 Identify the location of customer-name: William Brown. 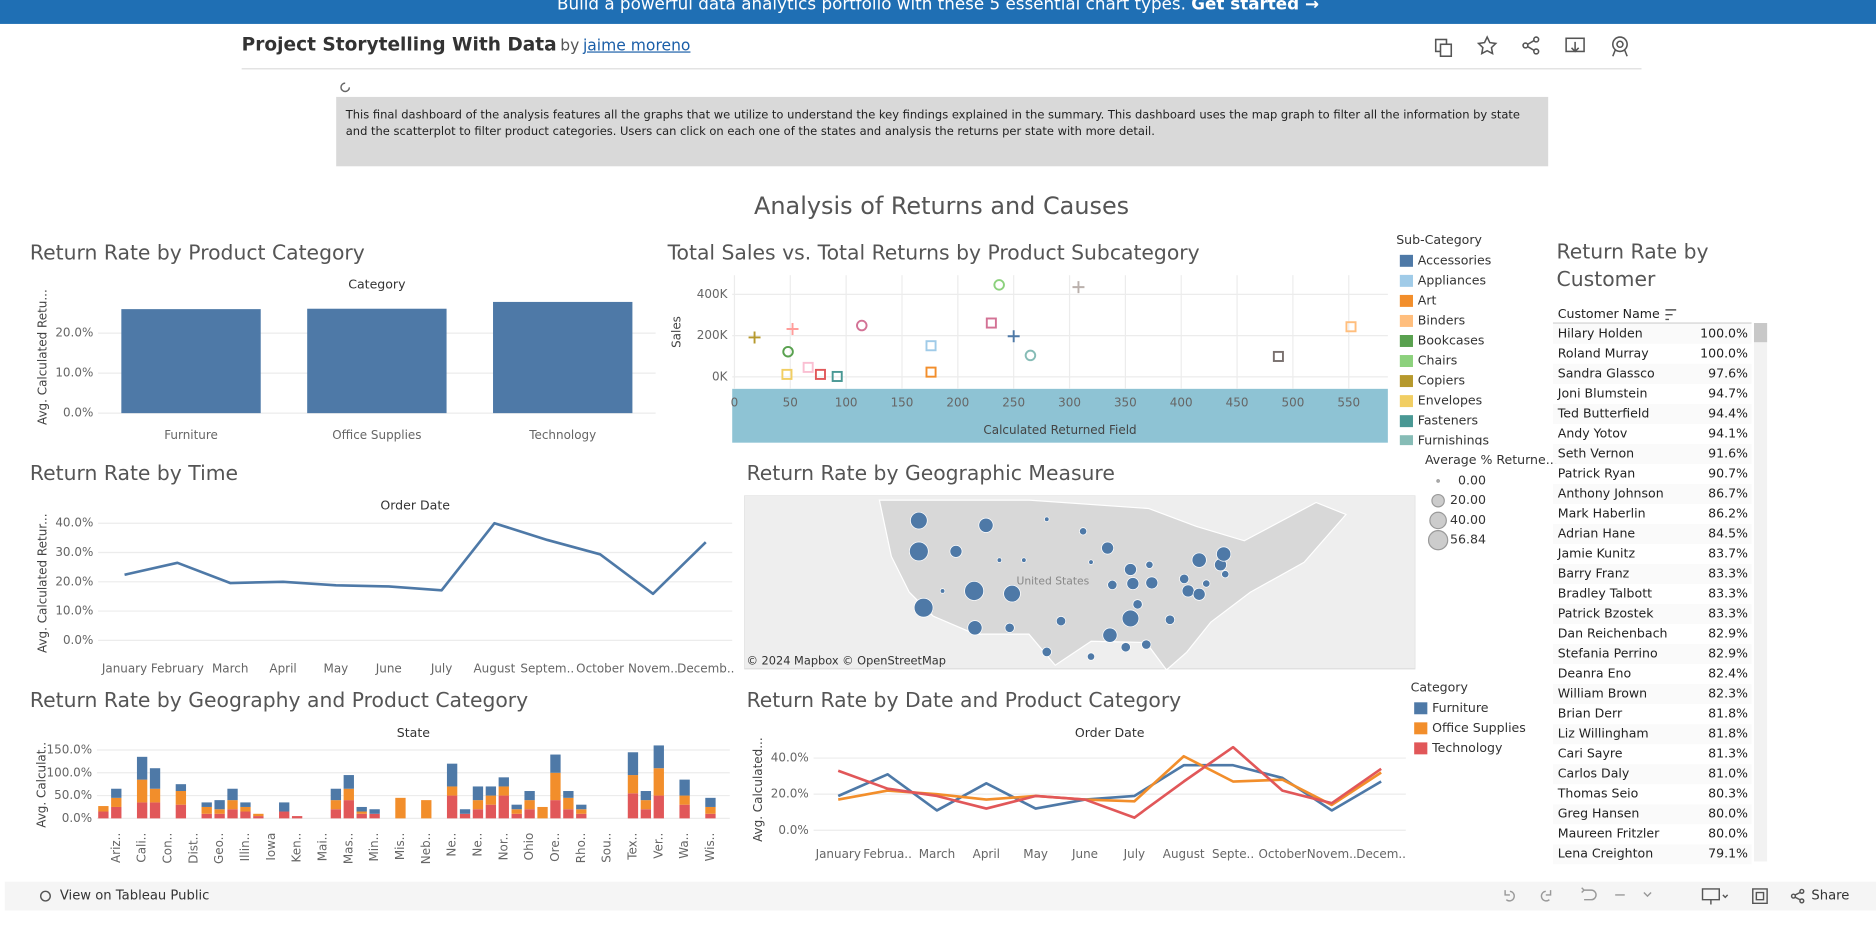
(1602, 693).